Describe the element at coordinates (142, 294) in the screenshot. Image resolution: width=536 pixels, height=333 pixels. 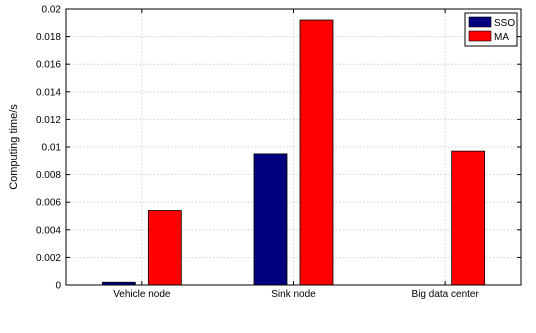
I see `x-category-label: Vehicle node` at that location.